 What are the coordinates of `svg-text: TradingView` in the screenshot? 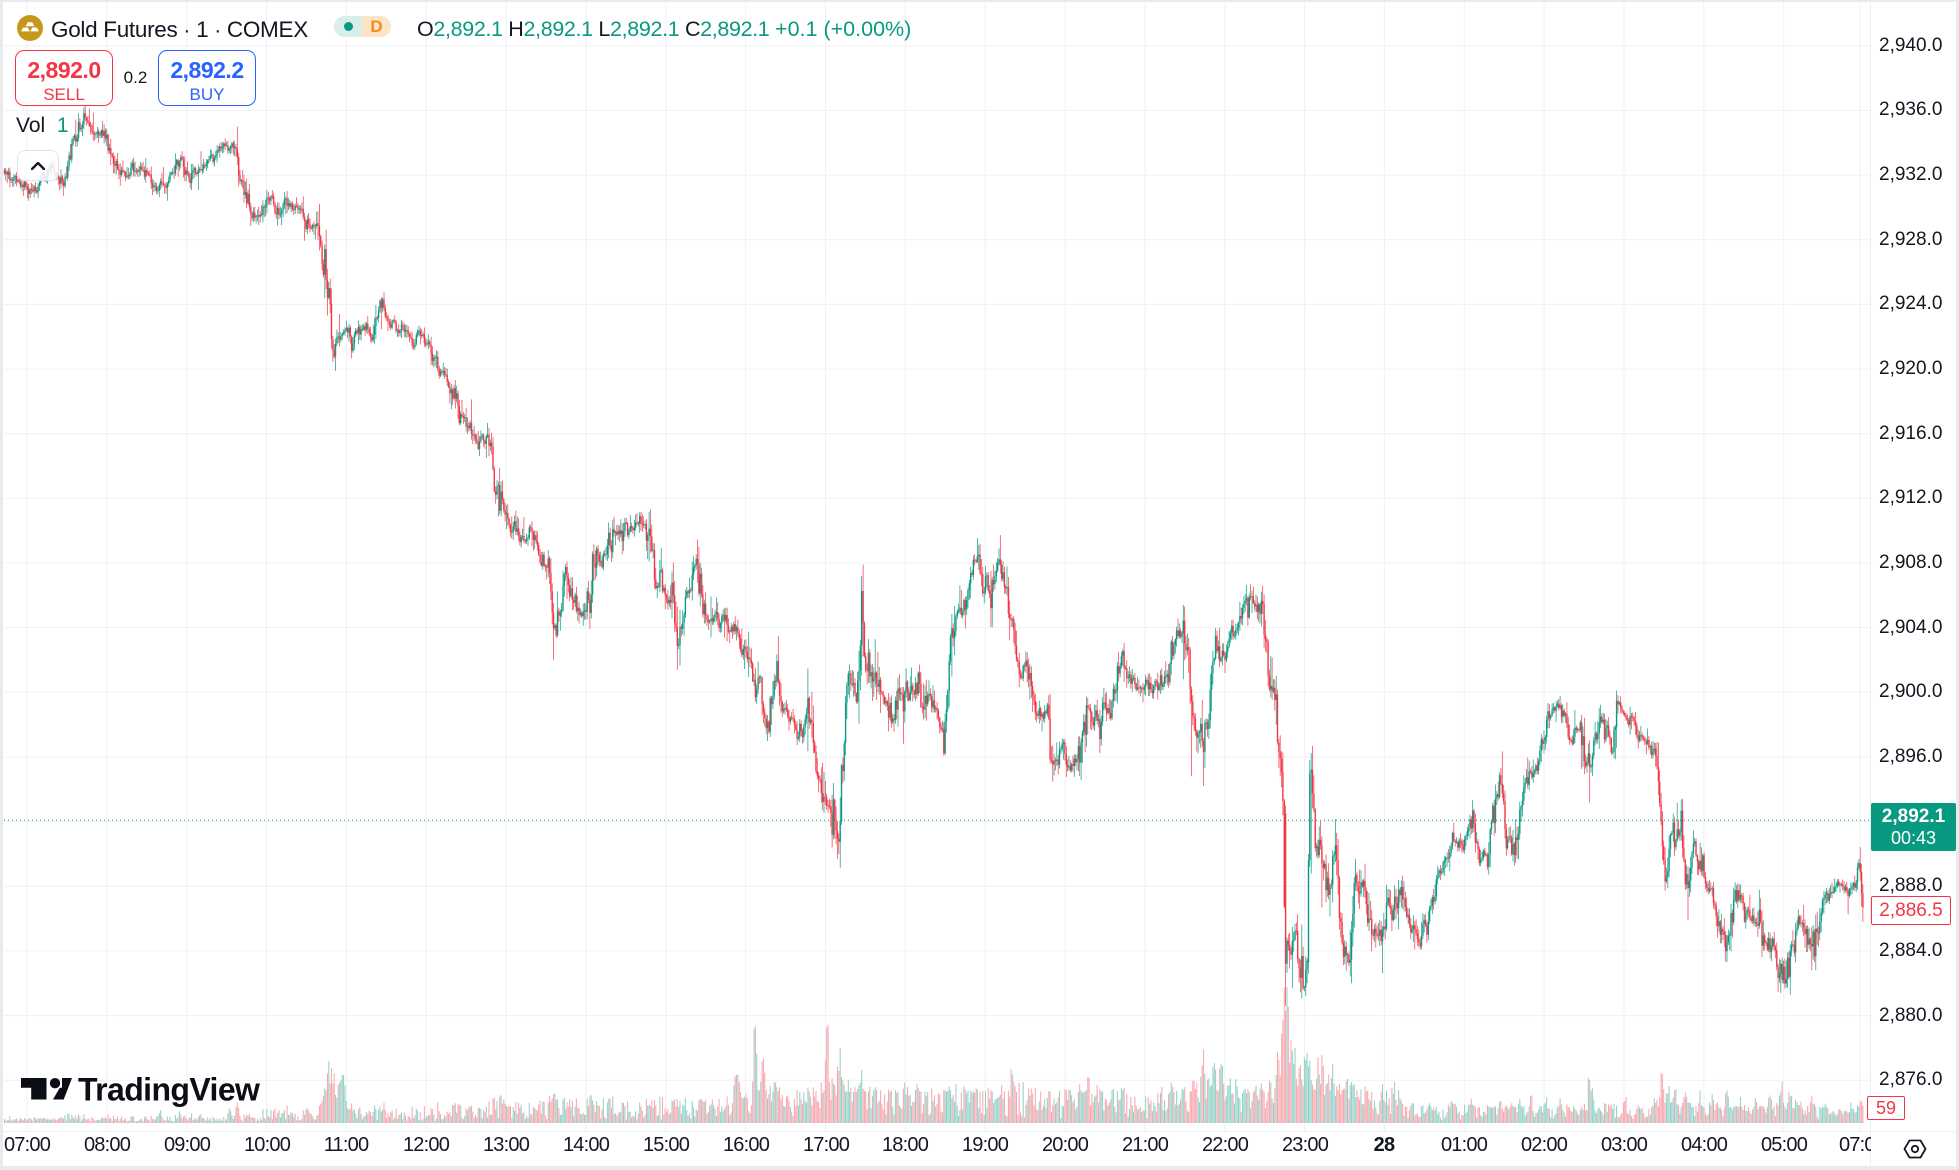 It's located at (169, 1092).